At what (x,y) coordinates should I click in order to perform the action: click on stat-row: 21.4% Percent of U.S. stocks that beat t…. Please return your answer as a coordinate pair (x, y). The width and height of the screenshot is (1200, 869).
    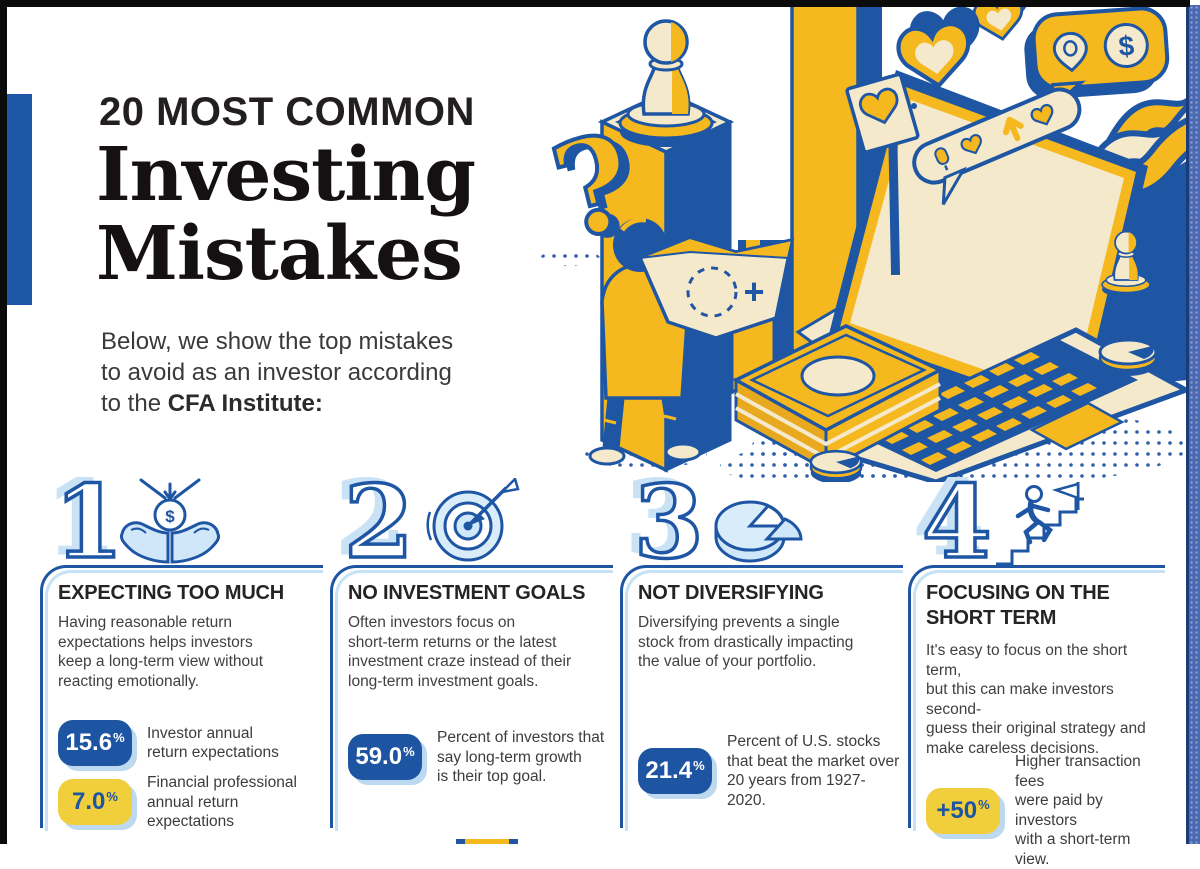
    Looking at the image, I should click on (770, 771).